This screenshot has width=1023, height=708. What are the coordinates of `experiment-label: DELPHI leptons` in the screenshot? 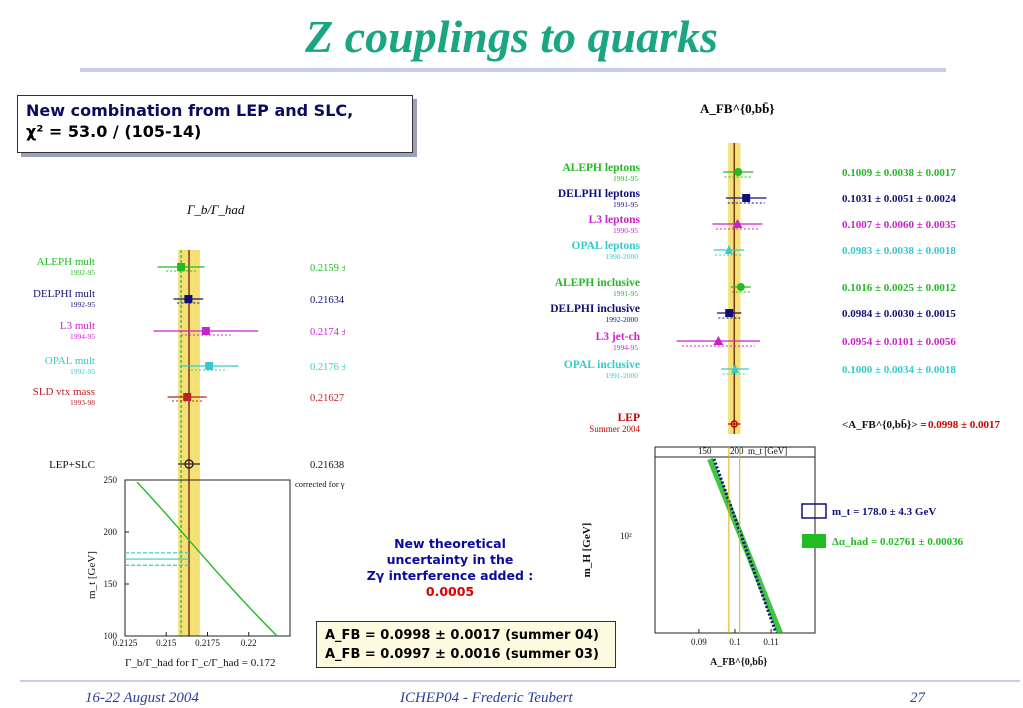 It's located at (599, 194).